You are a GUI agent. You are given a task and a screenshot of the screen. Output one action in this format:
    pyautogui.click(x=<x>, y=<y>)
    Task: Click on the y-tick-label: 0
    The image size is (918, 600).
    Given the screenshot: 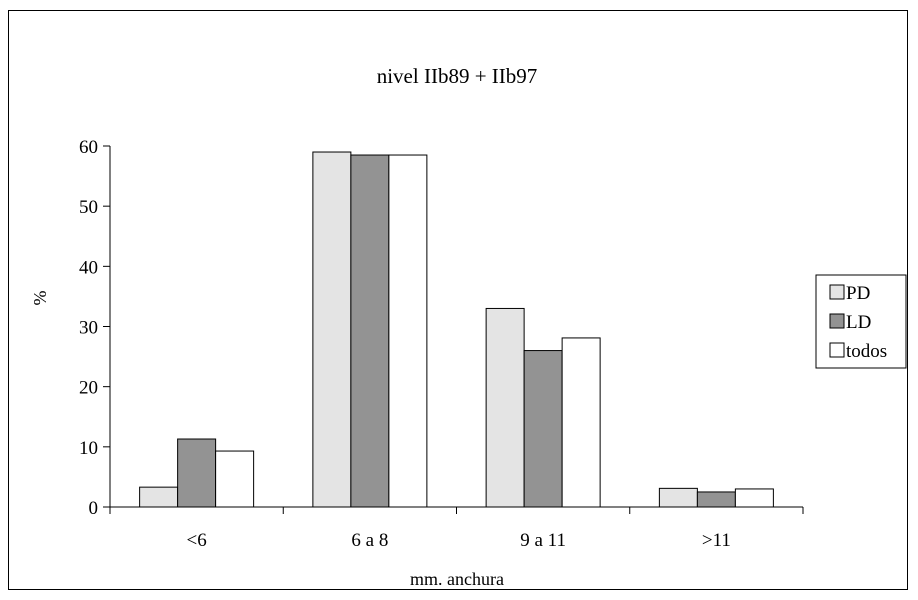 What is the action you would take?
    pyautogui.click(x=94, y=508)
    